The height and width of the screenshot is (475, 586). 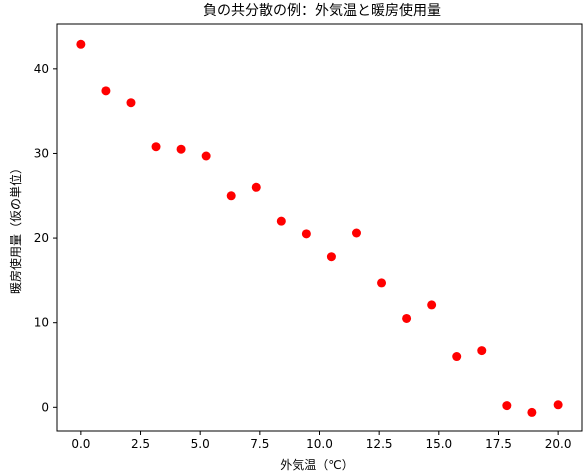 What do you see at coordinates (80, 444) in the screenshot?
I see `x-tick-label: 0.0` at bounding box center [80, 444].